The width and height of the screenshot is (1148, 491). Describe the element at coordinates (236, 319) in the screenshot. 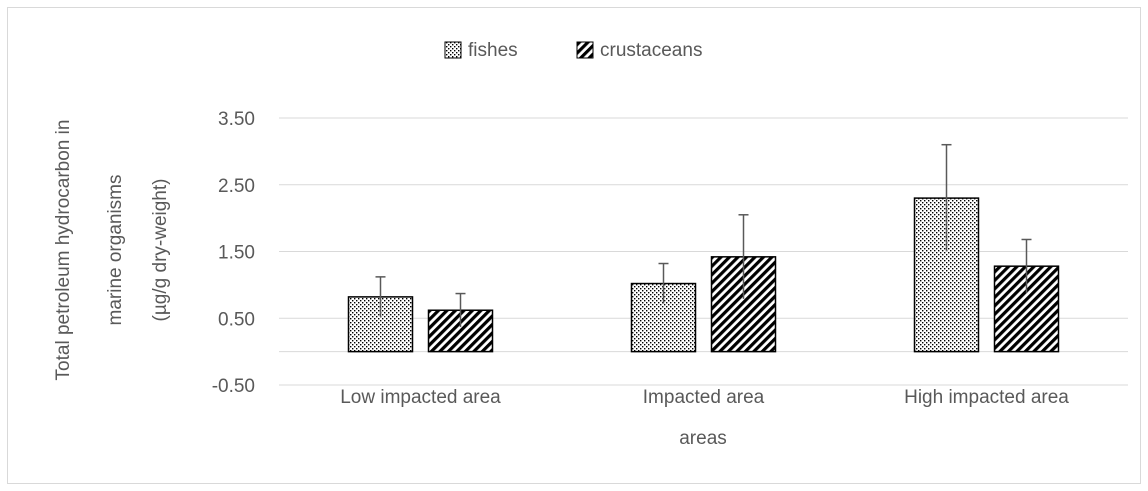

I see `y-tick-label: 0.50` at that location.